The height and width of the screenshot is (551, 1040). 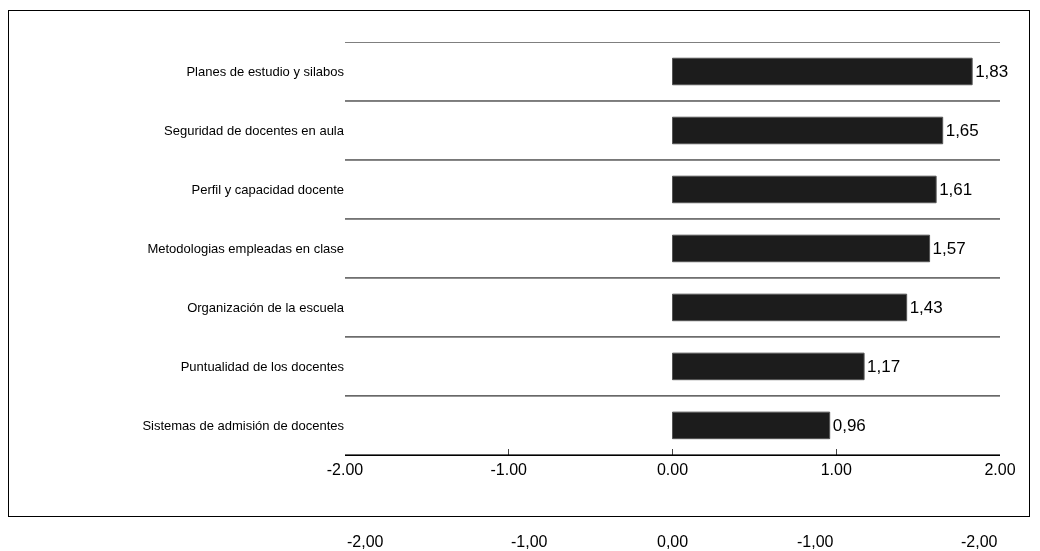 I want to click on x-tick-label: 0.00, so click(x=672, y=470).